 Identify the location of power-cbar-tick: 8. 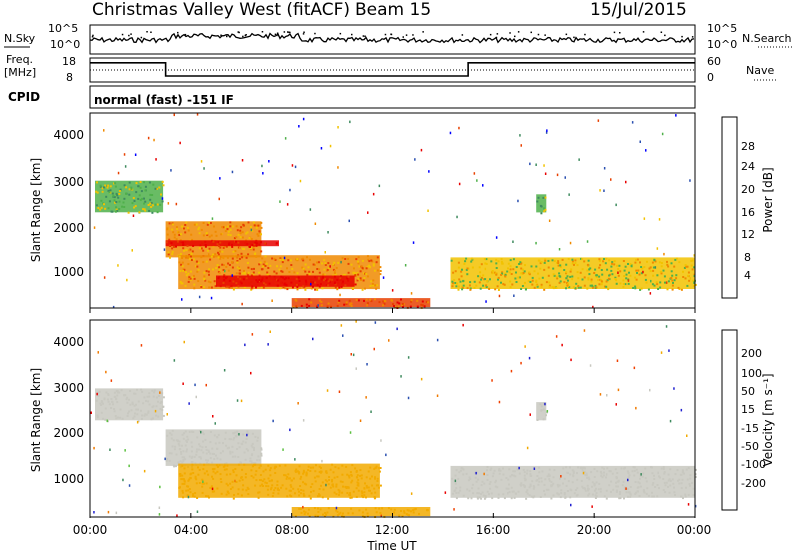
(747, 257).